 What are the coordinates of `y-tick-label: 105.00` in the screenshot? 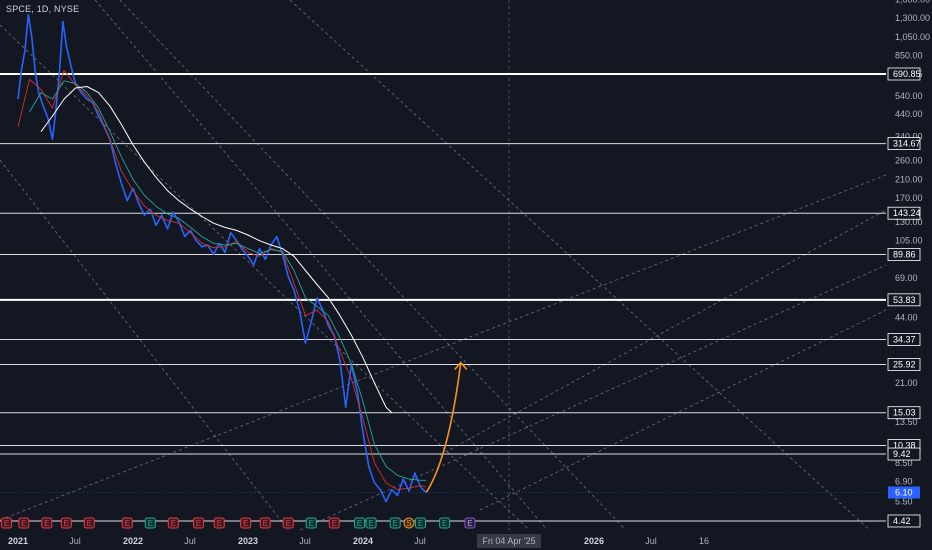 It's located at (909, 241).